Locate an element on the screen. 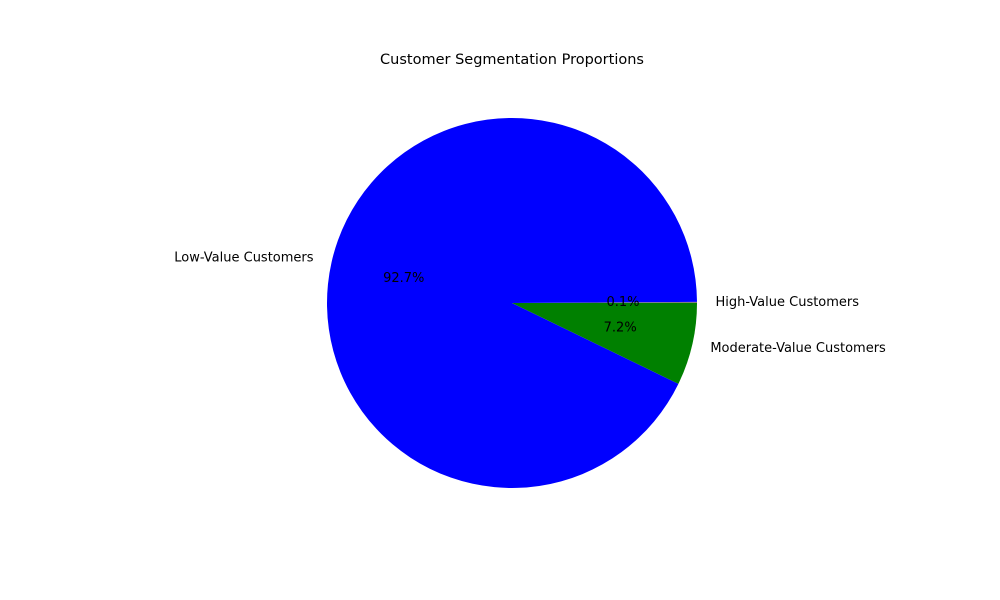  slice-label-high-value-customers: High-Value Customers is located at coordinates (787, 302).